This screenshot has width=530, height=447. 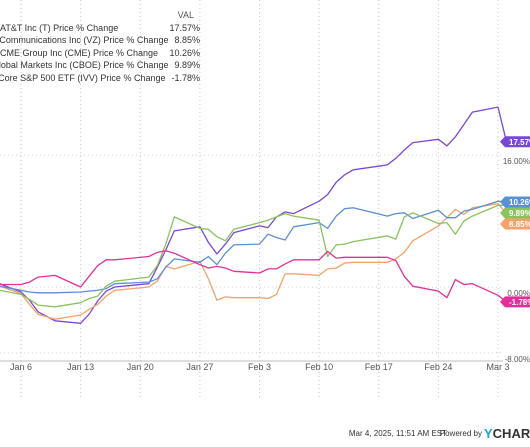 What do you see at coordinates (438, 367) in the screenshot?
I see `x-tick-label: Feb 24` at bounding box center [438, 367].